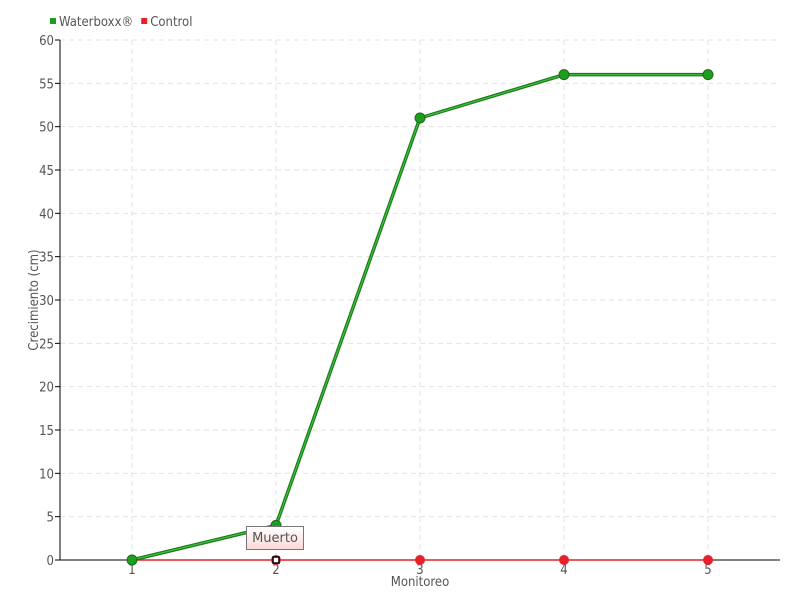 Image resolution: width=800 pixels, height=600 pixels. Describe the element at coordinates (275, 570) in the screenshot. I see `x-tick-label: 2` at that location.